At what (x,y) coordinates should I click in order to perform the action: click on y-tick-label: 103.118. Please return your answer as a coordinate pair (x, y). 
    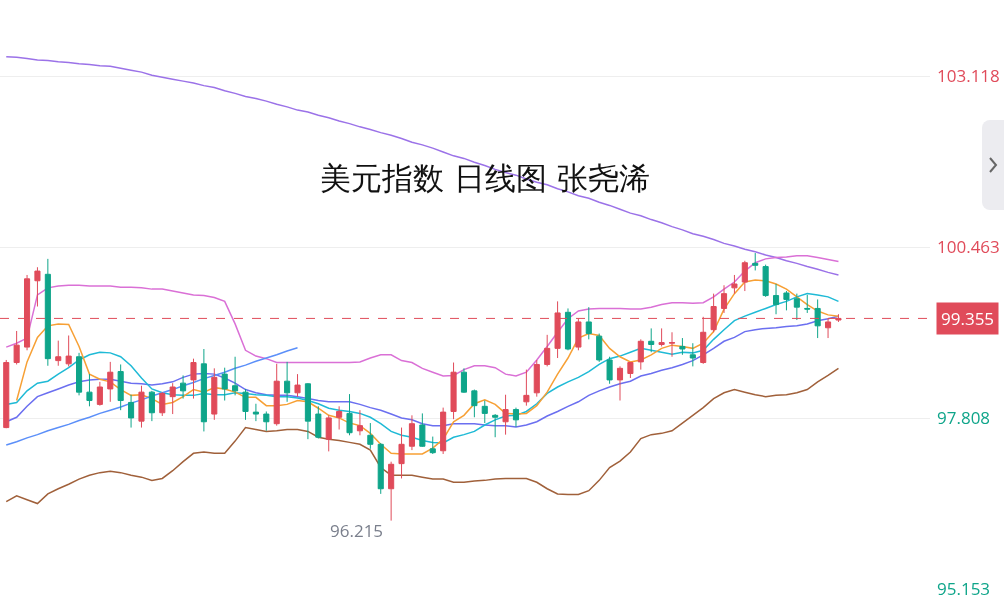
    Looking at the image, I should click on (968, 76).